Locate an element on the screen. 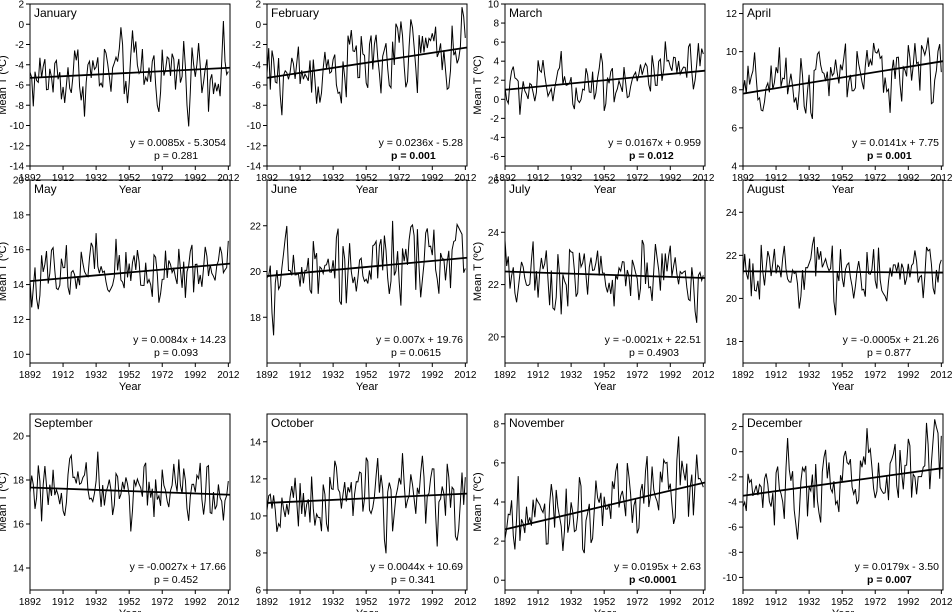 Image resolution: width=952 pixels, height=612 pixels. y-tick-label: 4 is located at coordinates (496, 62).